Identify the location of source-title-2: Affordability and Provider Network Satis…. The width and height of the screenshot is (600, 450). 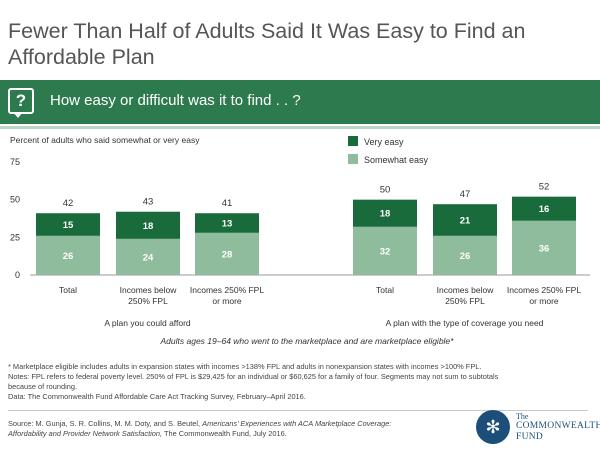
(85, 433).